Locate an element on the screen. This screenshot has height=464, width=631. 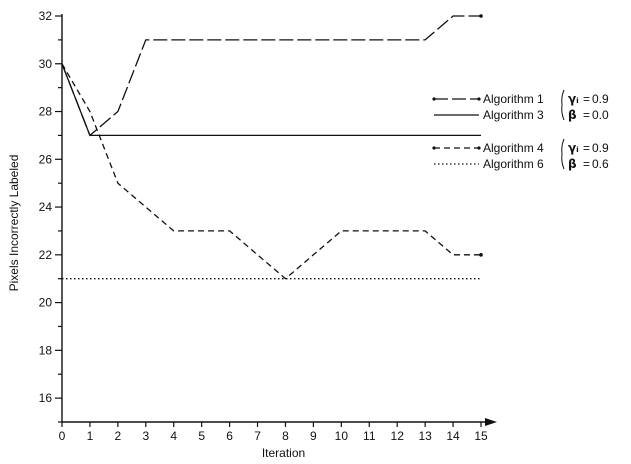
x-tick-label: 0 is located at coordinates (62, 436).